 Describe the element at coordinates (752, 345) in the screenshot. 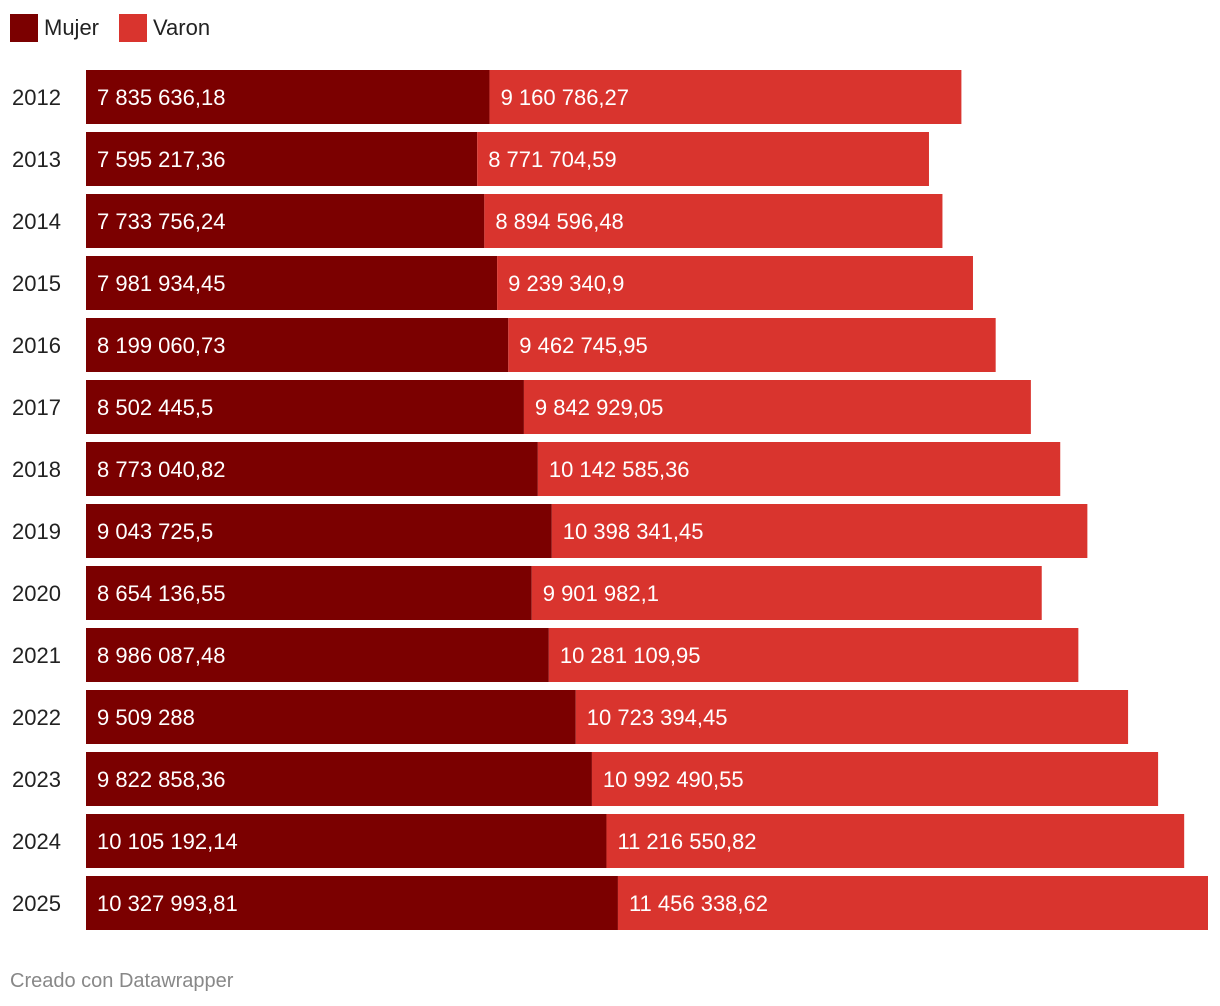

I see `bar-varon-2016` at that location.